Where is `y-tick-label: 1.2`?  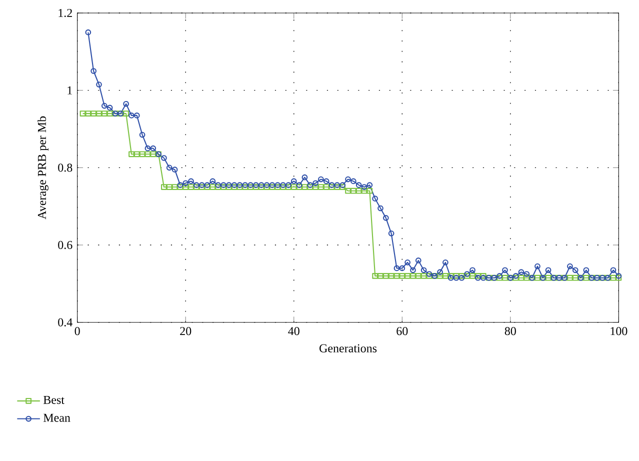 y-tick-label: 1.2 is located at coordinates (65, 13).